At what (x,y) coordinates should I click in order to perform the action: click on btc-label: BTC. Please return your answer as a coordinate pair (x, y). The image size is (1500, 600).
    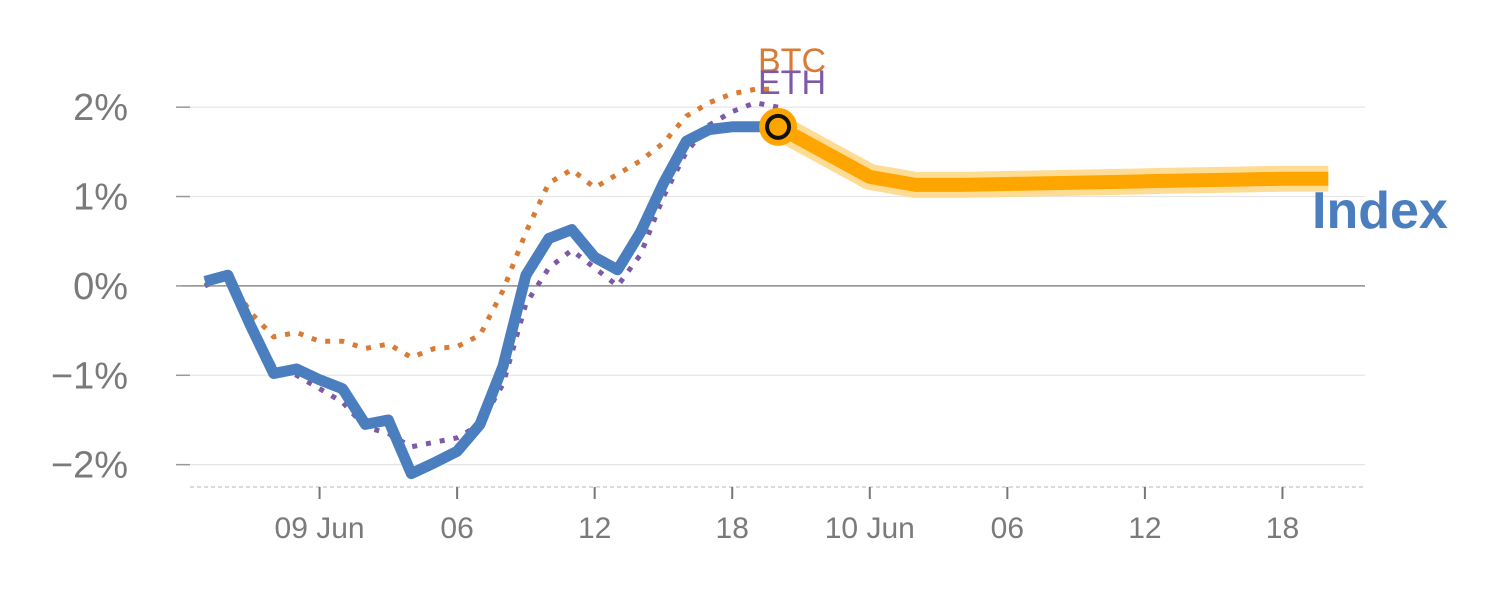
    Looking at the image, I should click on (792, 61).